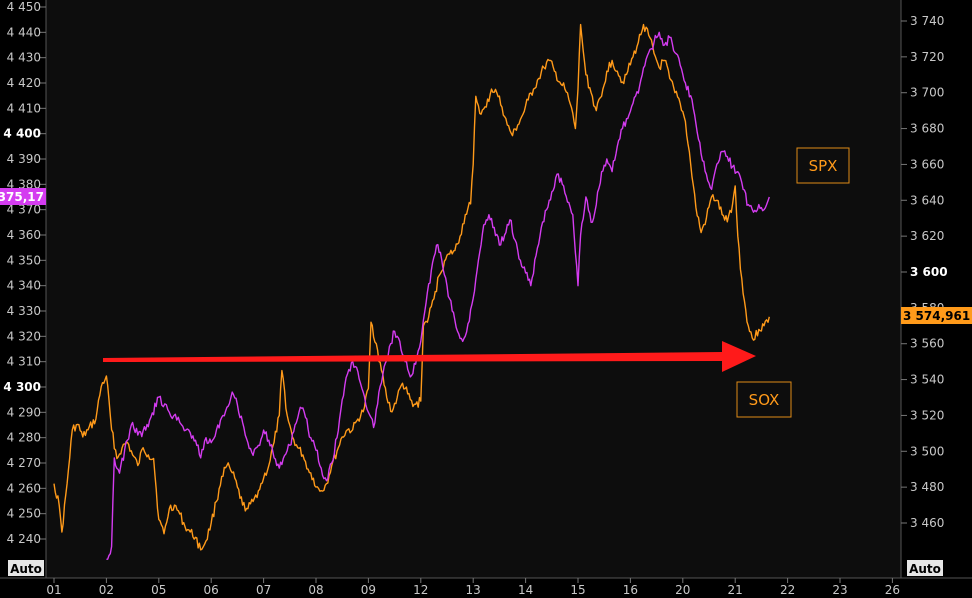  I want to click on right-tick-label: 3 640, so click(927, 200).